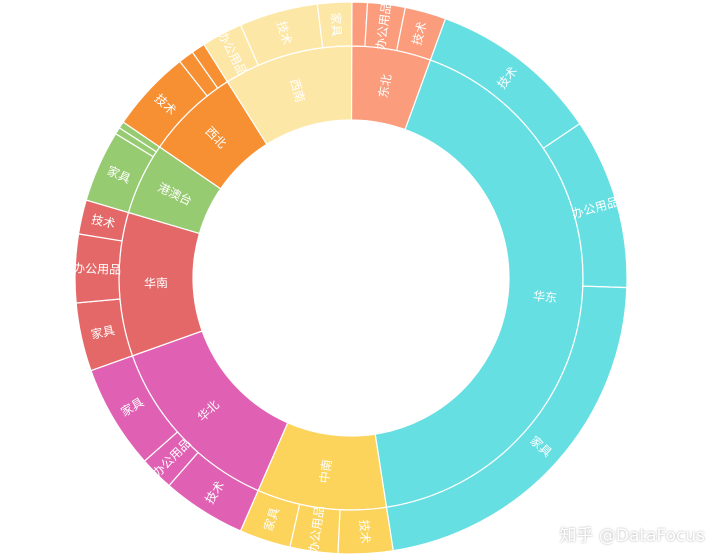  Describe the element at coordinates (271, 518) in the screenshot. I see `category-label-1-2: 家具` at that location.